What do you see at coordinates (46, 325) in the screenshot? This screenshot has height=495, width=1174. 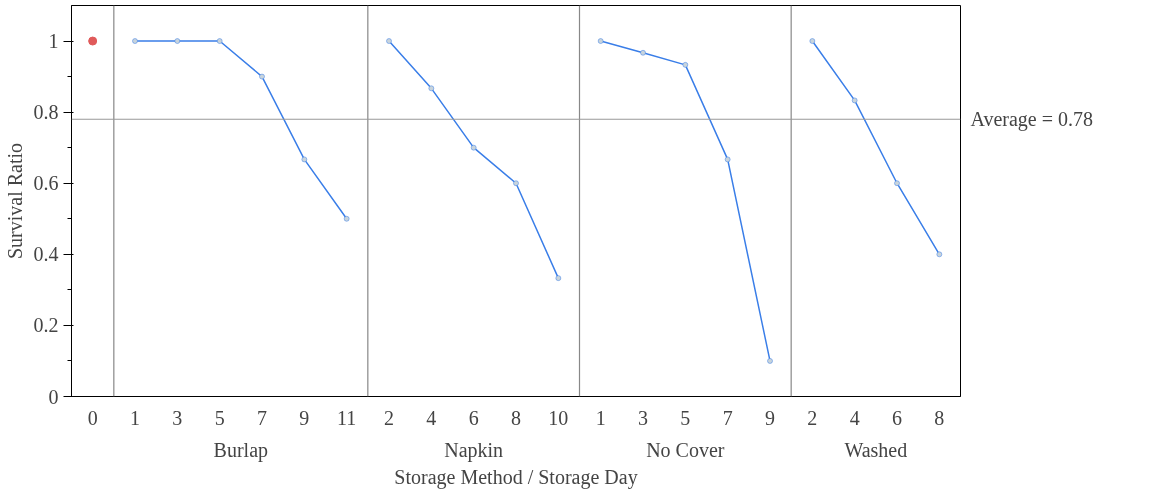 I see `y-tick-label: 0.2` at bounding box center [46, 325].